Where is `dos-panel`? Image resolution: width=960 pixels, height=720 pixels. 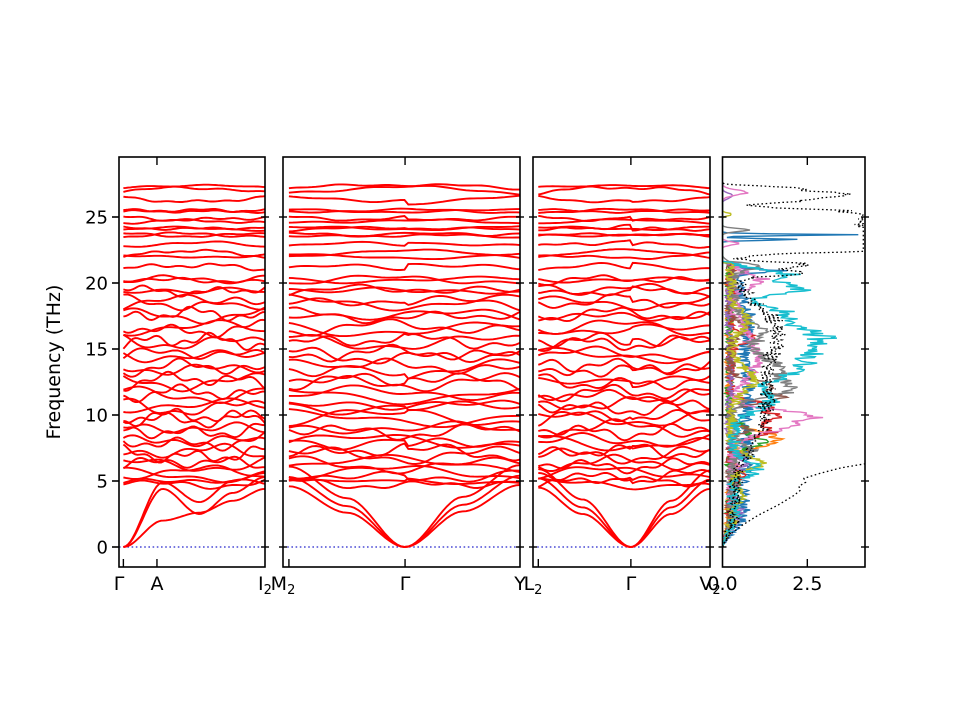 dos-panel is located at coordinates (793, 365).